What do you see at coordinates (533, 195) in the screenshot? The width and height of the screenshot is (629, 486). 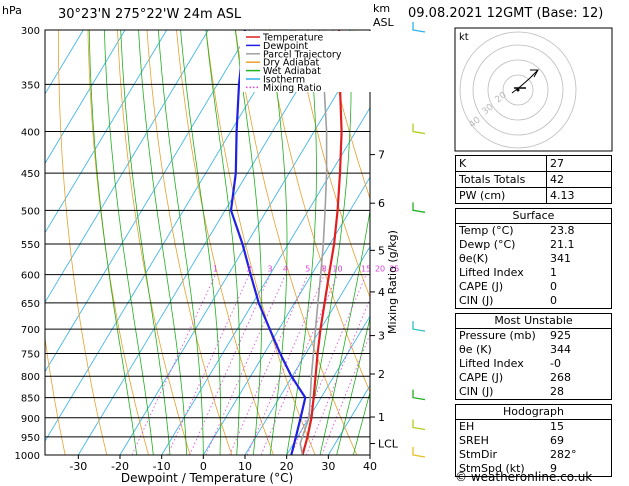 I see `index-row: PW (cm) 4.13` at bounding box center [533, 195].